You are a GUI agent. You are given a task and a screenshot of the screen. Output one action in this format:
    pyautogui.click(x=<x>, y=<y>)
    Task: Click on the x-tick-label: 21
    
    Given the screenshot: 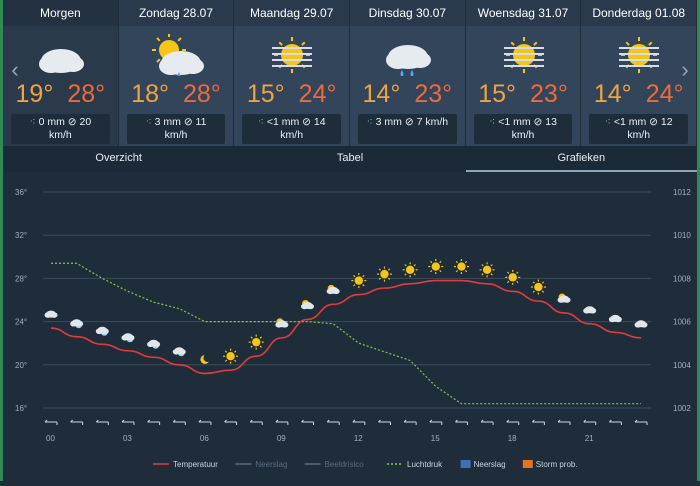 What is the action you would take?
    pyautogui.click(x=589, y=438)
    